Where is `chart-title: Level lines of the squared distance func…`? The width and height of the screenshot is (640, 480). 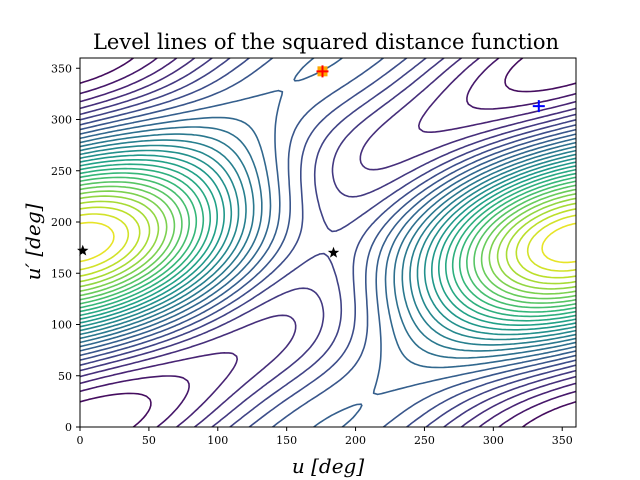
chart-title: Level lines of the squared distance func… is located at coordinates (326, 42).